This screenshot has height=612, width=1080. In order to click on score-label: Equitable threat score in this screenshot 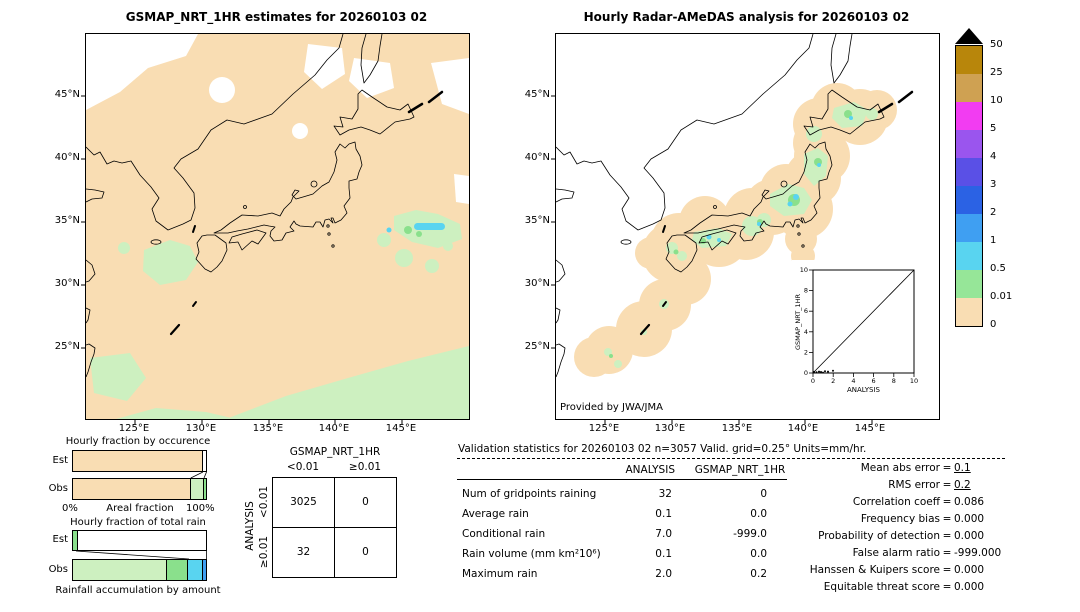, I will do `click(881, 587)`.